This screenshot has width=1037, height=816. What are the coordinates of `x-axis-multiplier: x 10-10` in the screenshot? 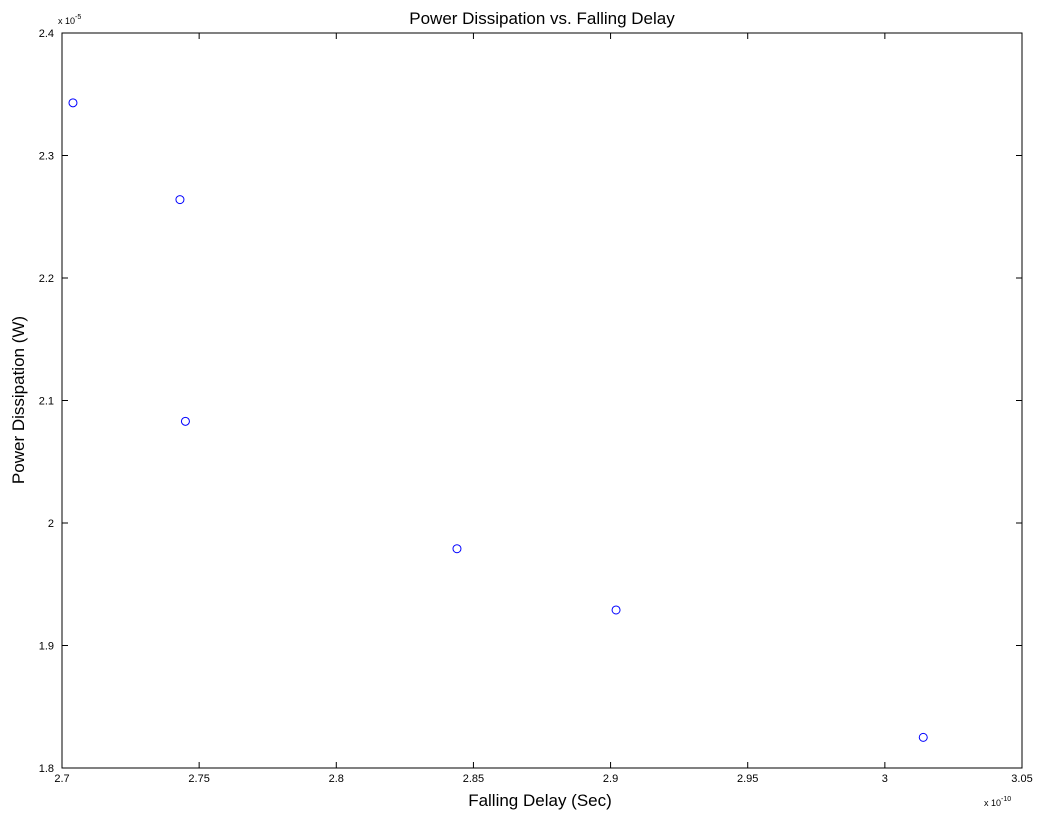 It's located at (997, 802).